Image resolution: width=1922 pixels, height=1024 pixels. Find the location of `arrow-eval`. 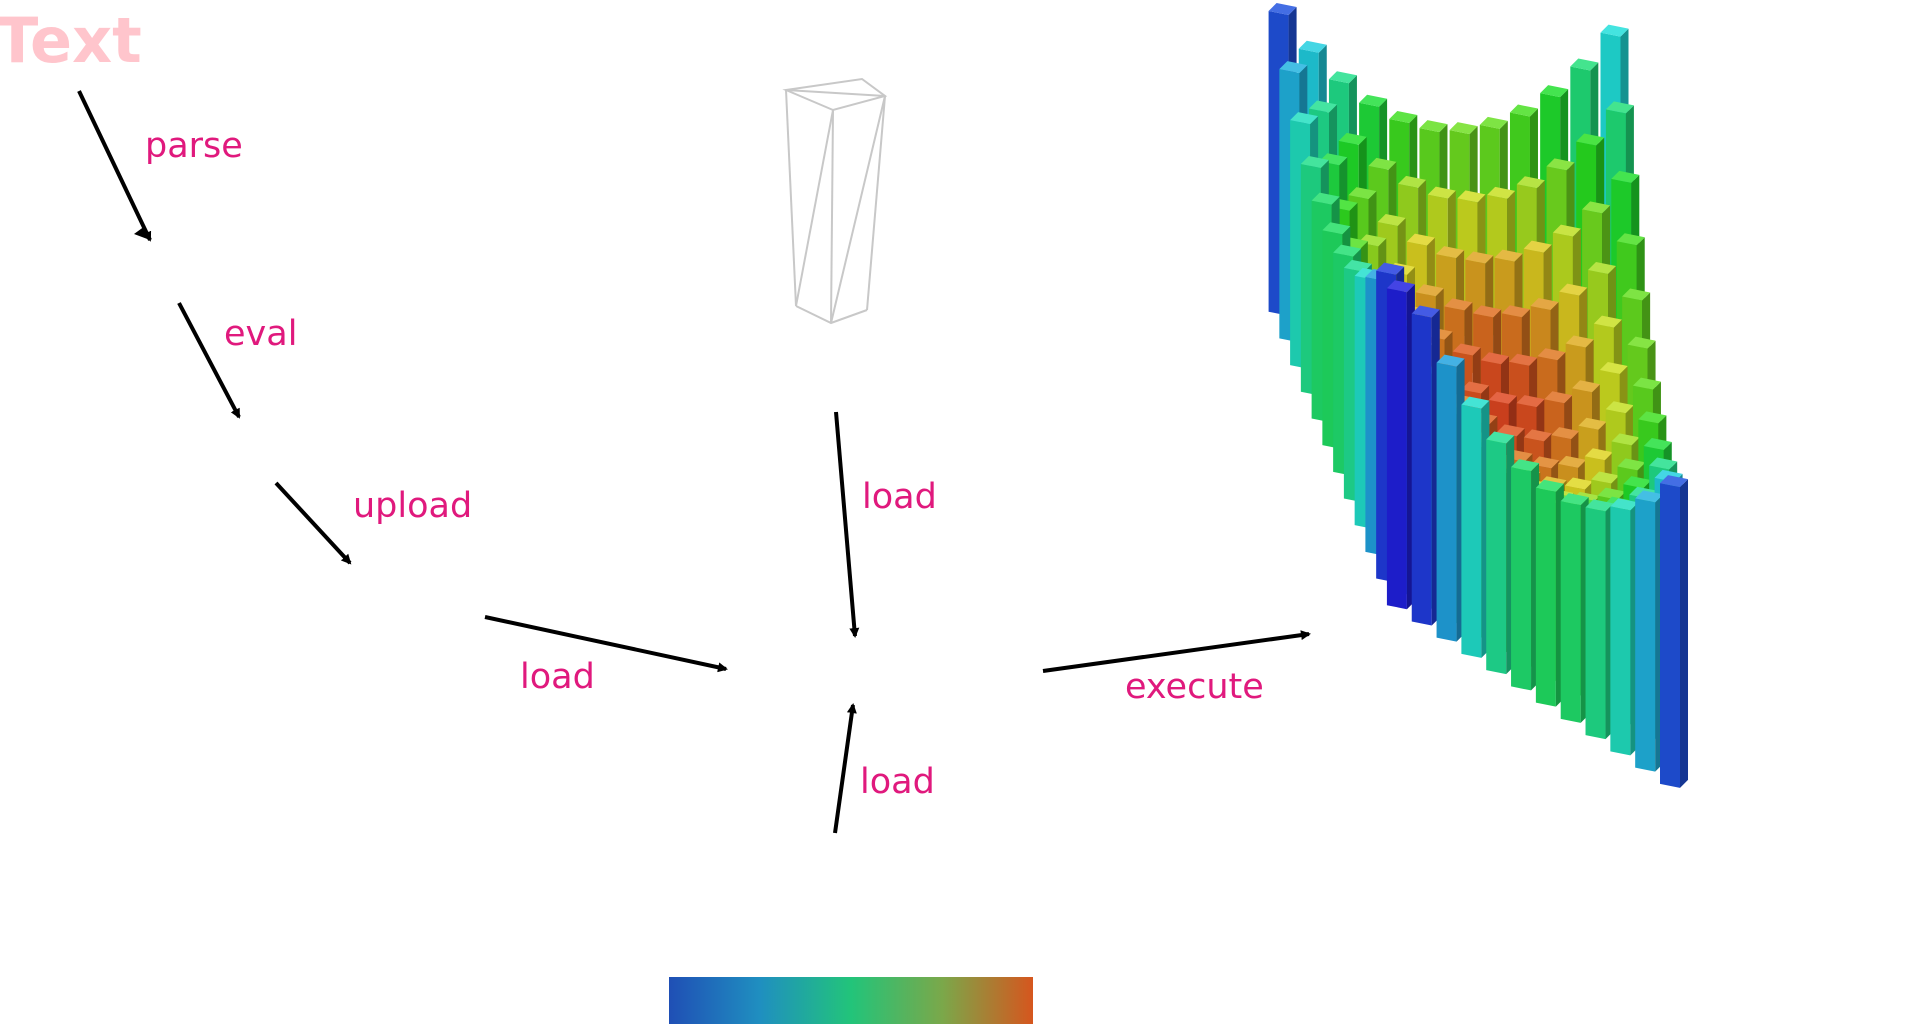

arrow-eval is located at coordinates (209, 360).